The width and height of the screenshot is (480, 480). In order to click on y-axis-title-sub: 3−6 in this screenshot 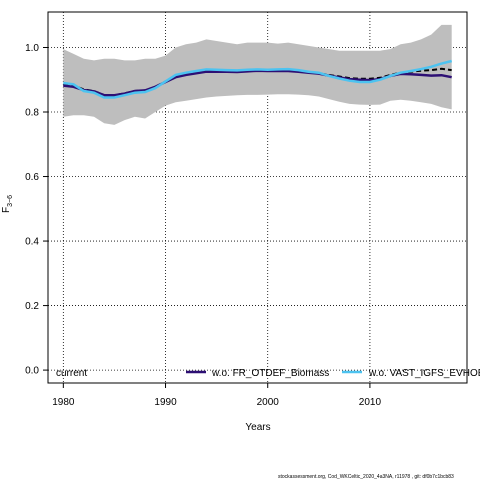, I will do `click(10, 201)`.